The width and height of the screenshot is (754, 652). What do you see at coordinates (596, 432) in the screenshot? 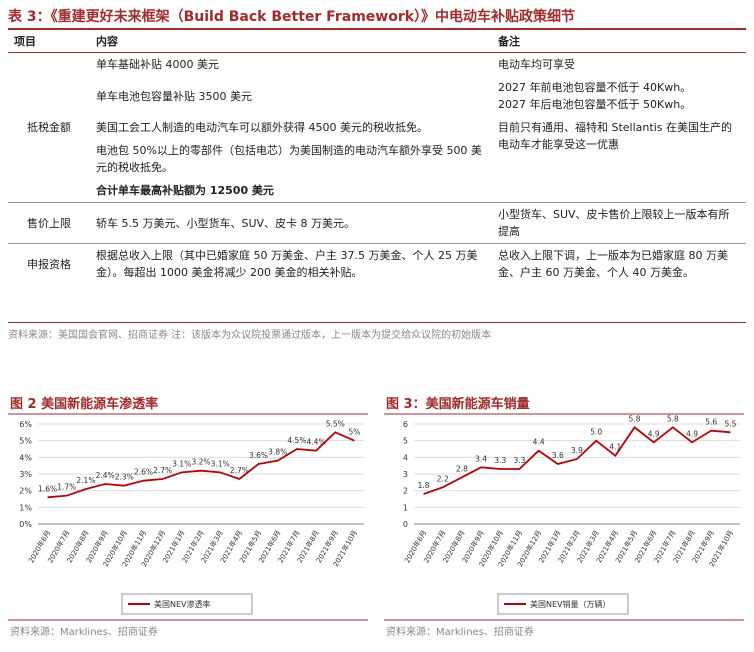
I see `data-label: 5.0` at bounding box center [596, 432].